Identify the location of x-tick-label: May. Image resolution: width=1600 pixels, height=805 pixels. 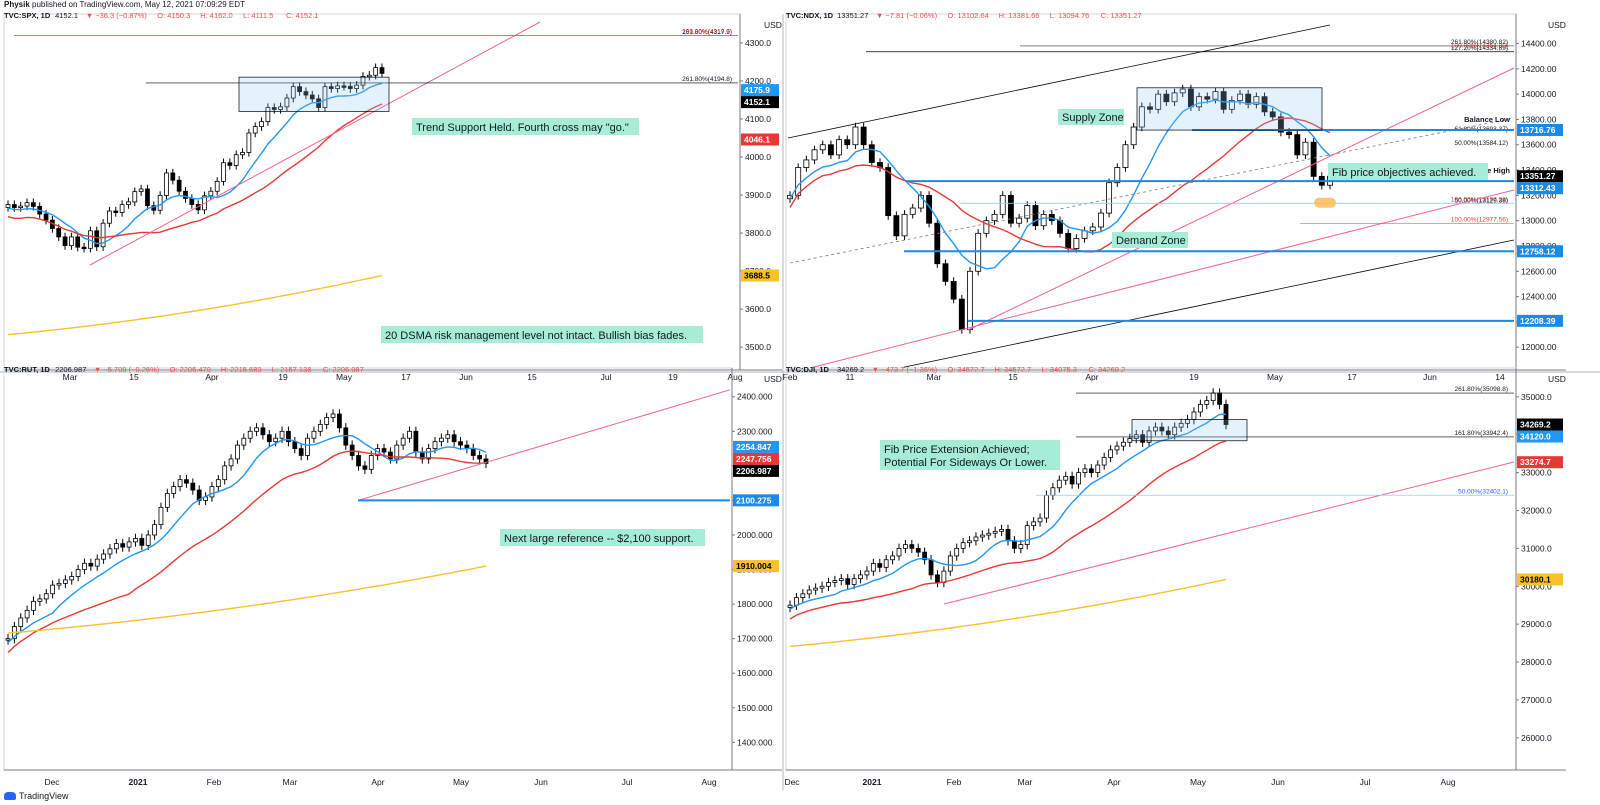
(344, 377).